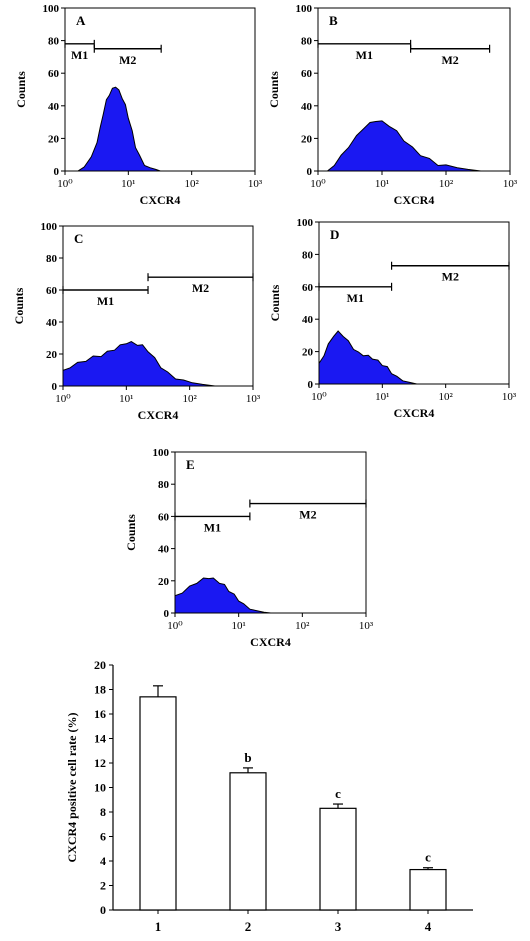 Image resolution: width=530 pixels, height=941 pixels. What do you see at coordinates (103, 910) in the screenshot?
I see `bar-y-tick-label: 0` at bounding box center [103, 910].